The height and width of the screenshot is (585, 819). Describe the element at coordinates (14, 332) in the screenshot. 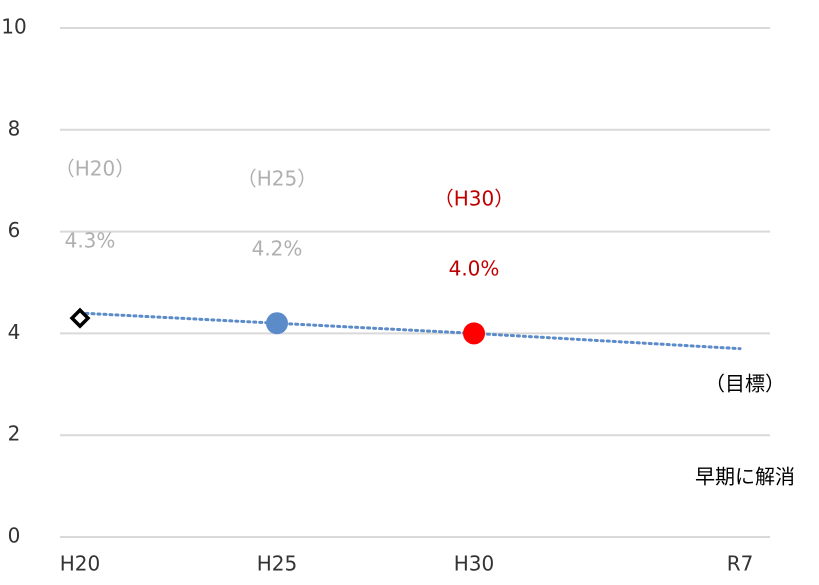

I see `y-tick-label: 4` at that location.